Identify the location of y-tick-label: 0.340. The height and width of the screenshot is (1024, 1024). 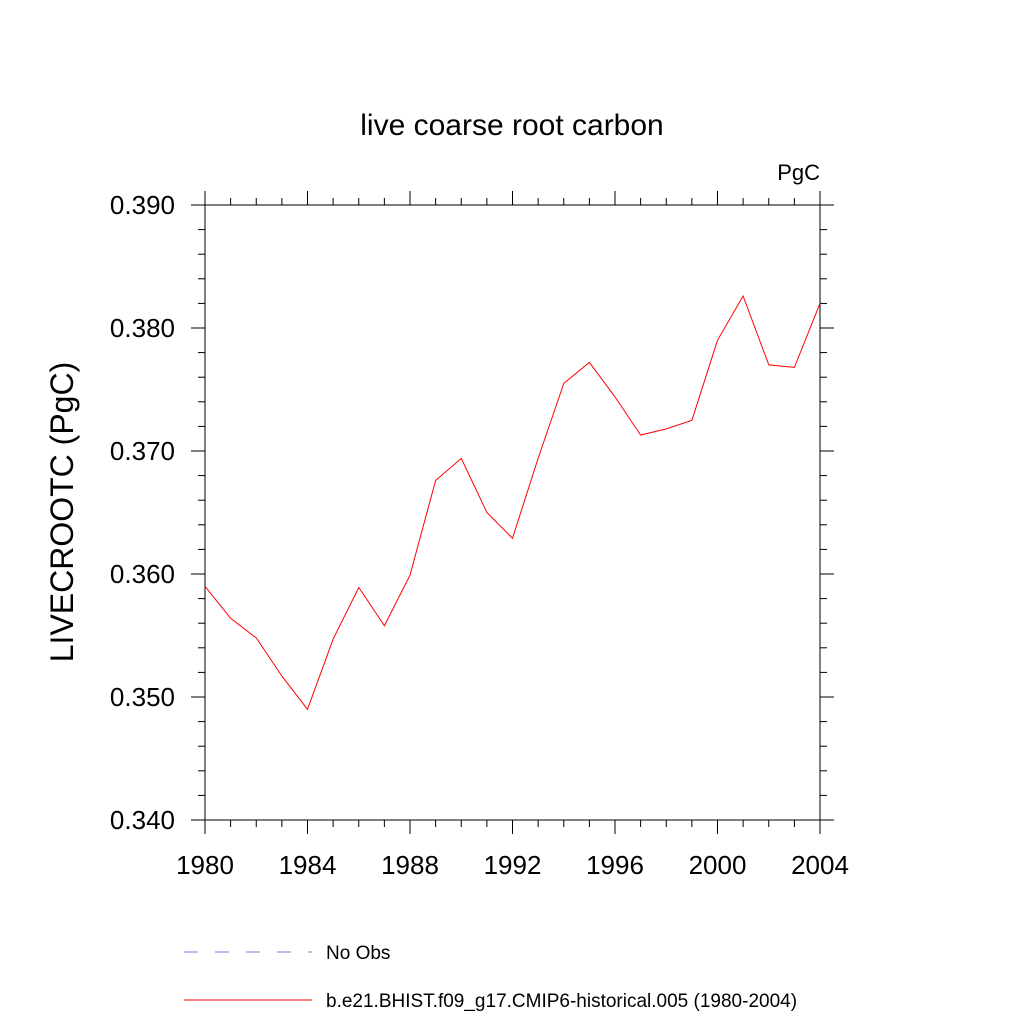
(142, 820).